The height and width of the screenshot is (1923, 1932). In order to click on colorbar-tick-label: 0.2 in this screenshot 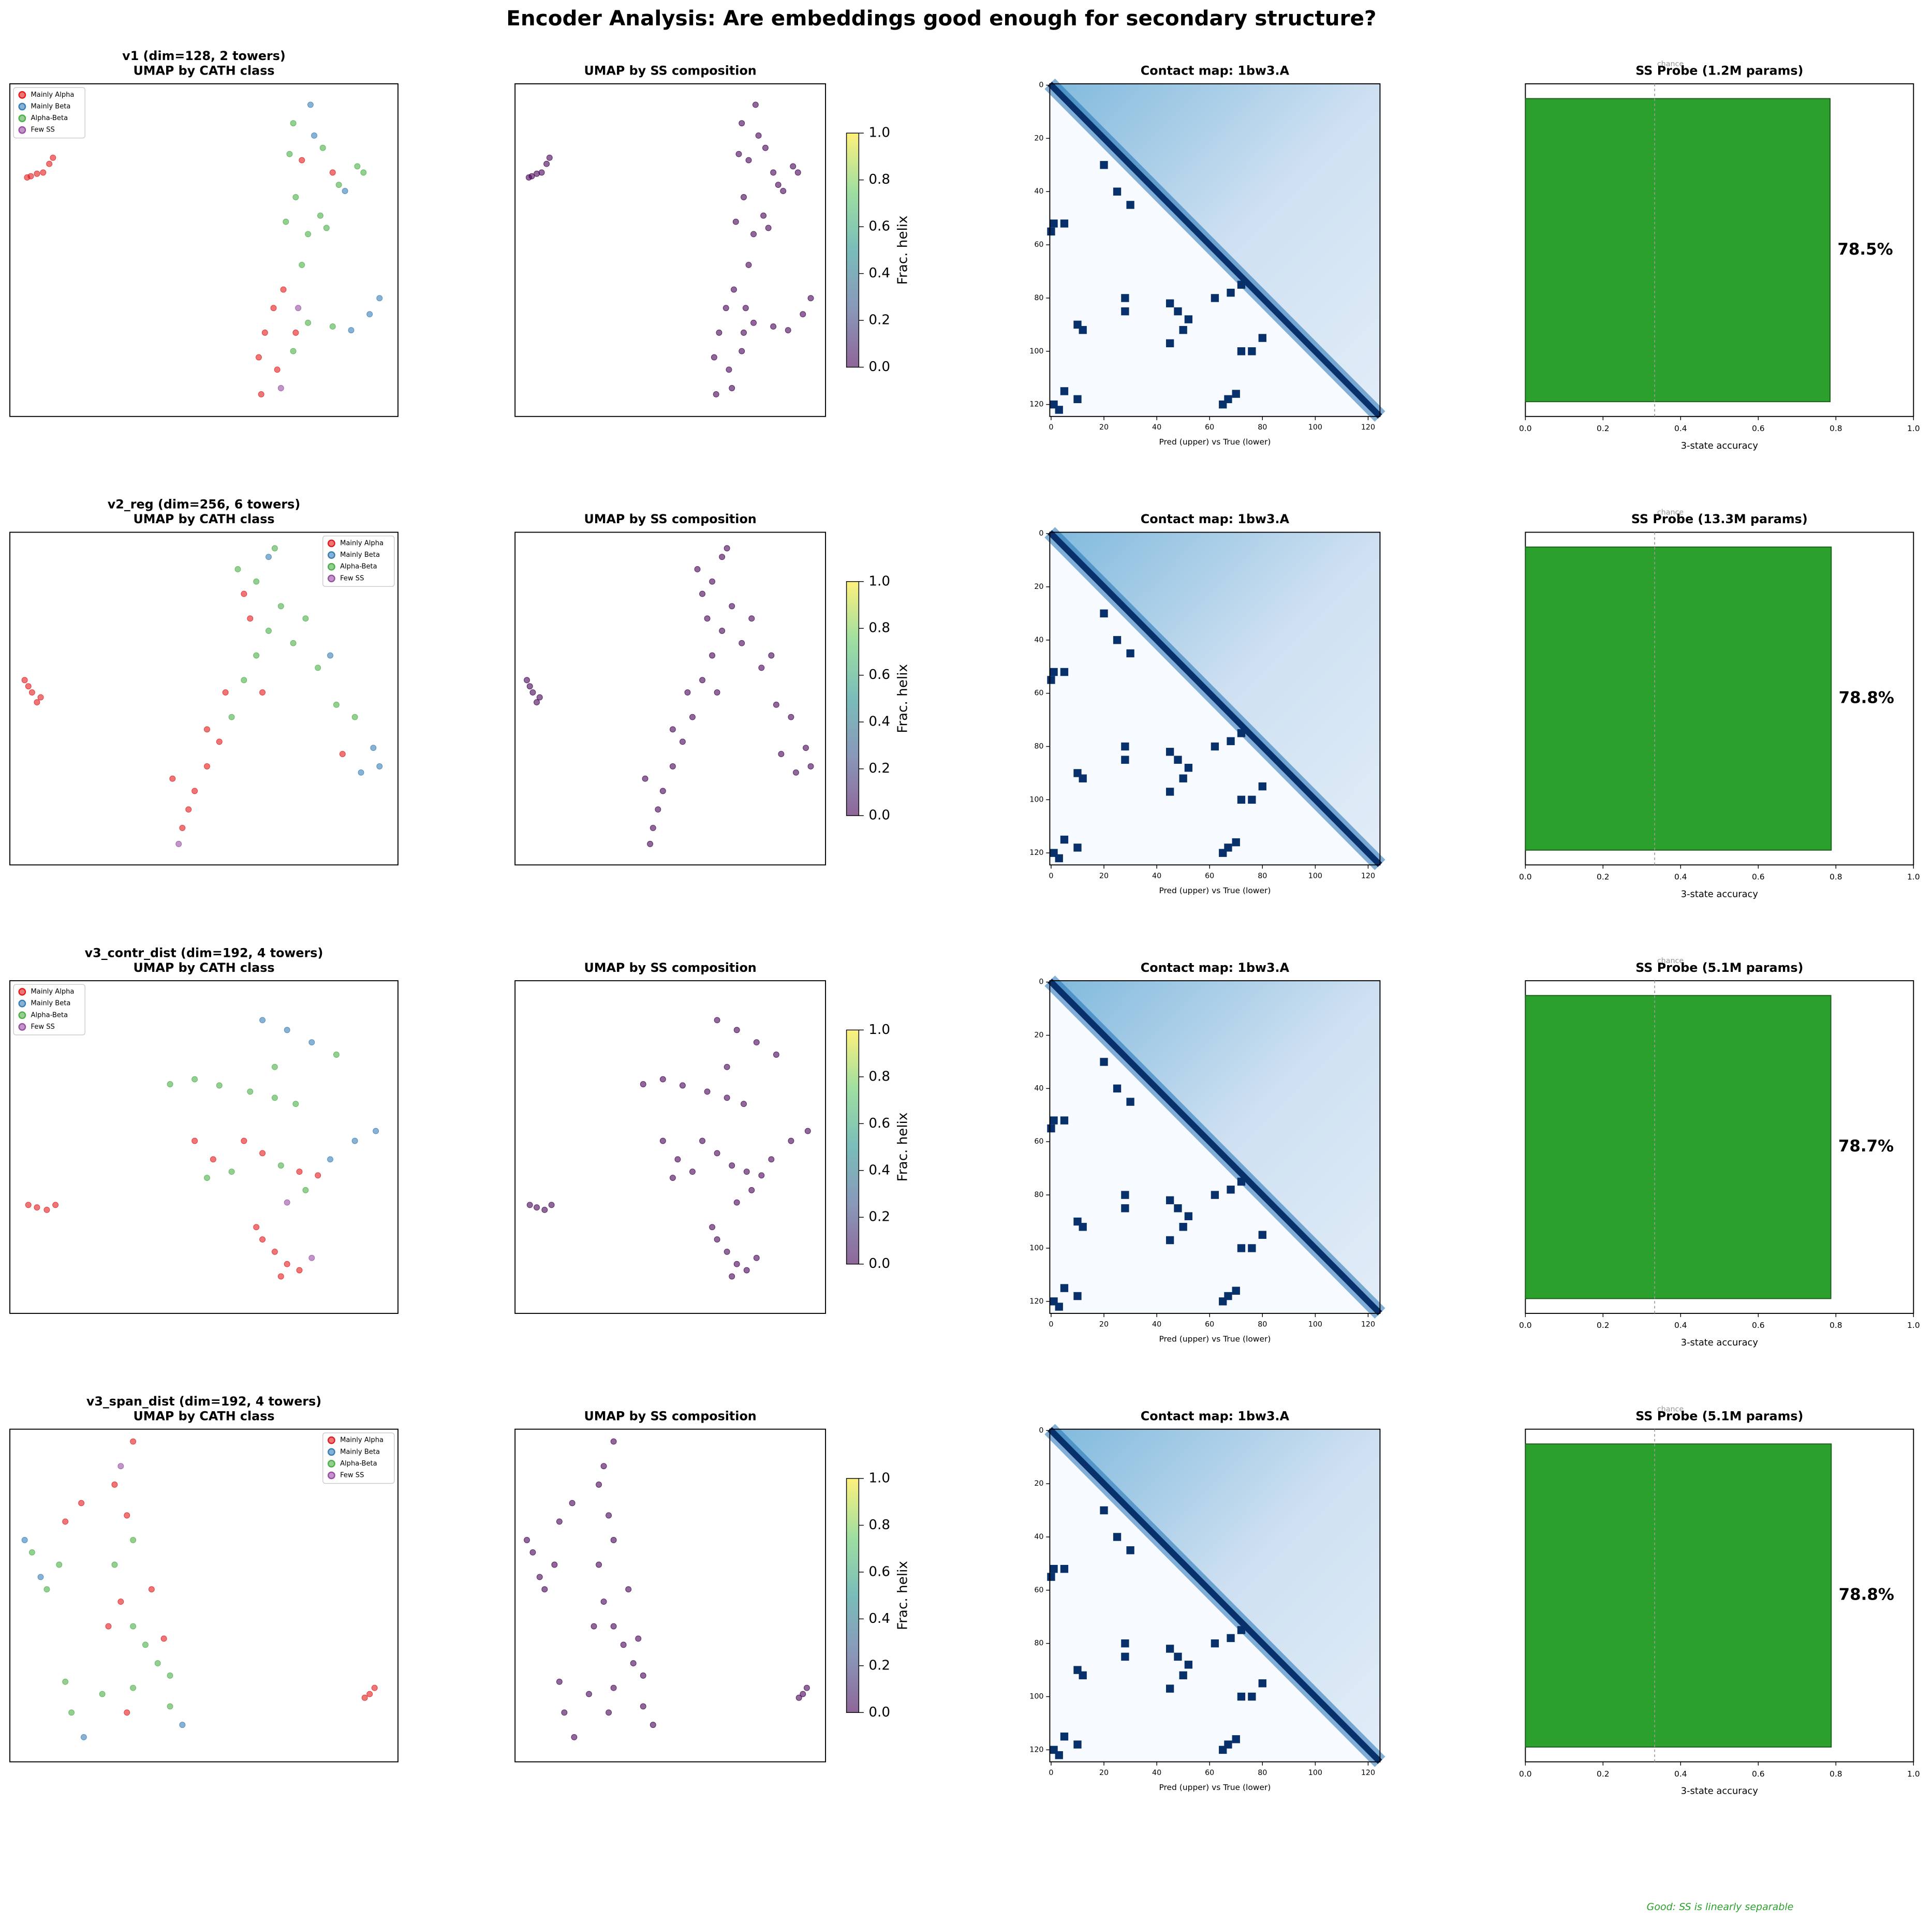, I will do `click(879, 321)`.